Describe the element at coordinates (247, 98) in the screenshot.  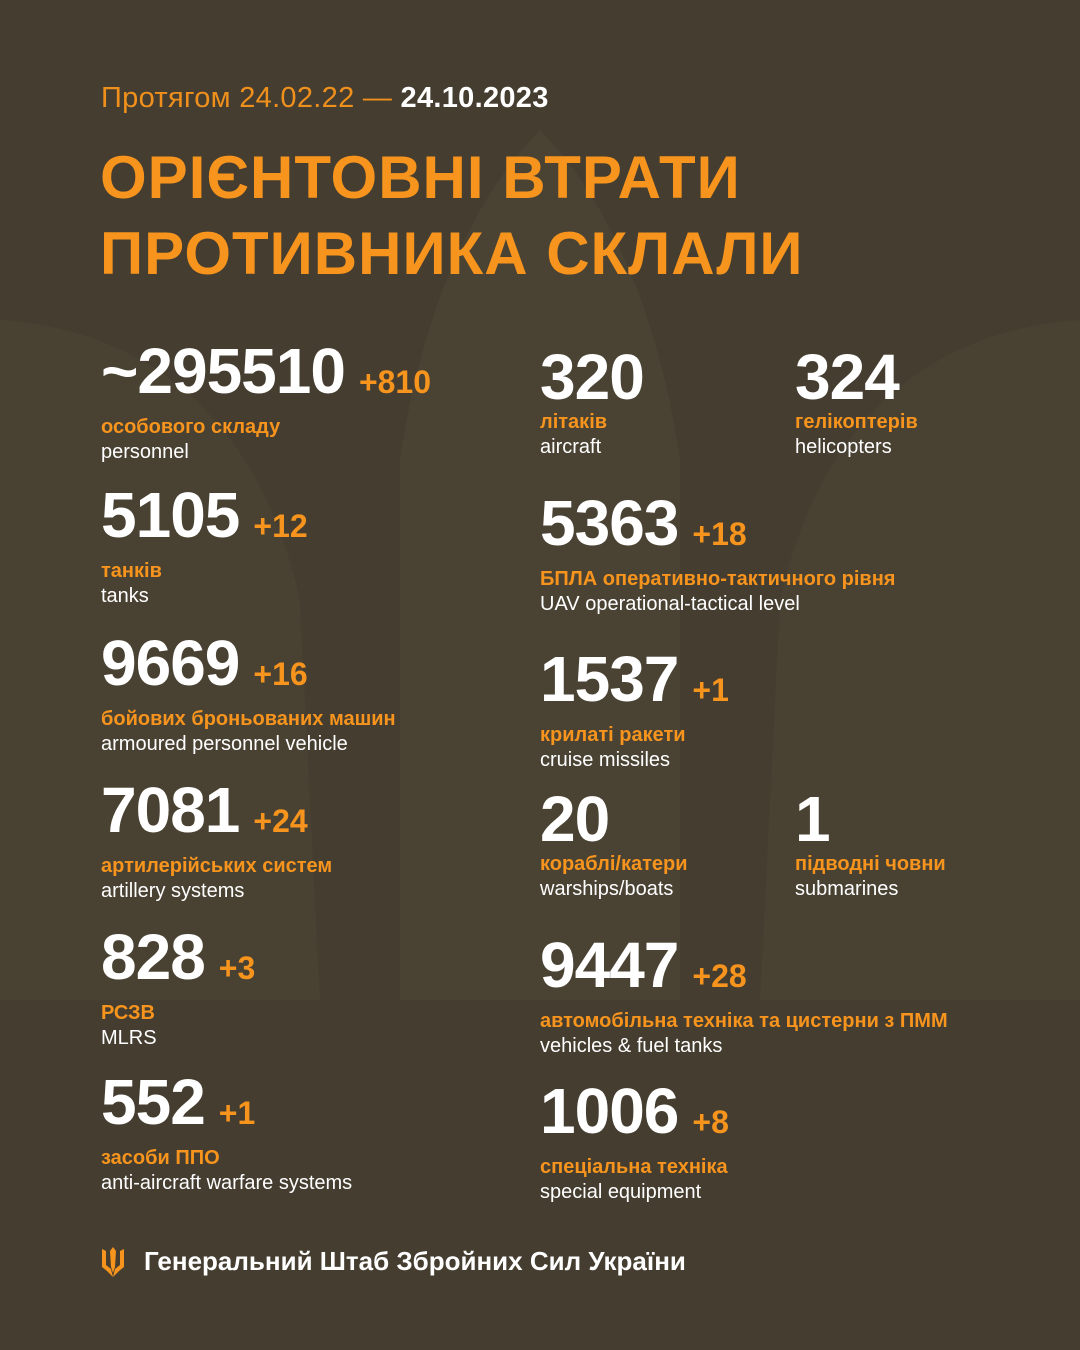
I see `period-start: Протягом 24.02.22 —` at that location.